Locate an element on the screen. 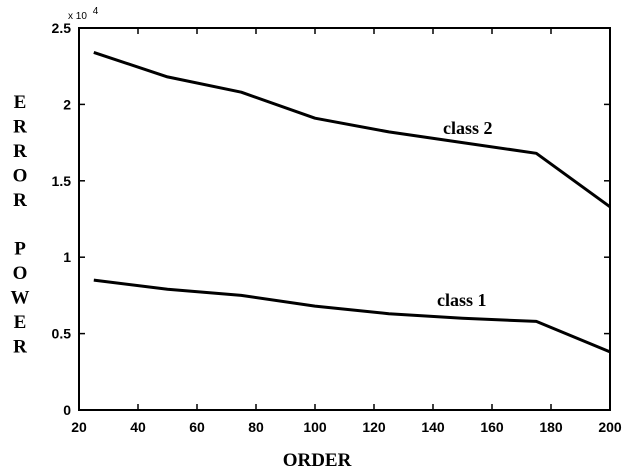 This screenshot has width=639, height=469. x-tick-label: 180 is located at coordinates (551, 427).